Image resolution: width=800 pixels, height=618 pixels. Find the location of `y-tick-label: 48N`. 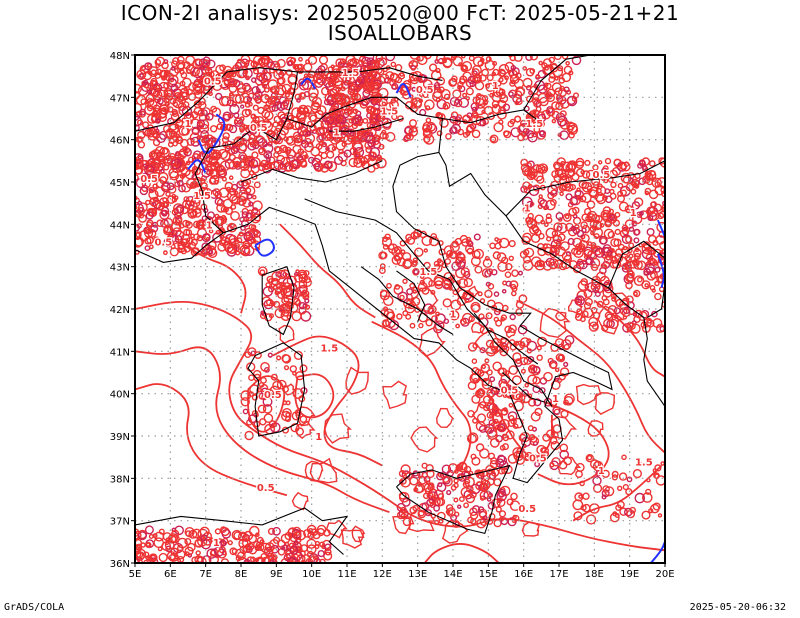

y-tick-label: 48N is located at coordinates (120, 56).